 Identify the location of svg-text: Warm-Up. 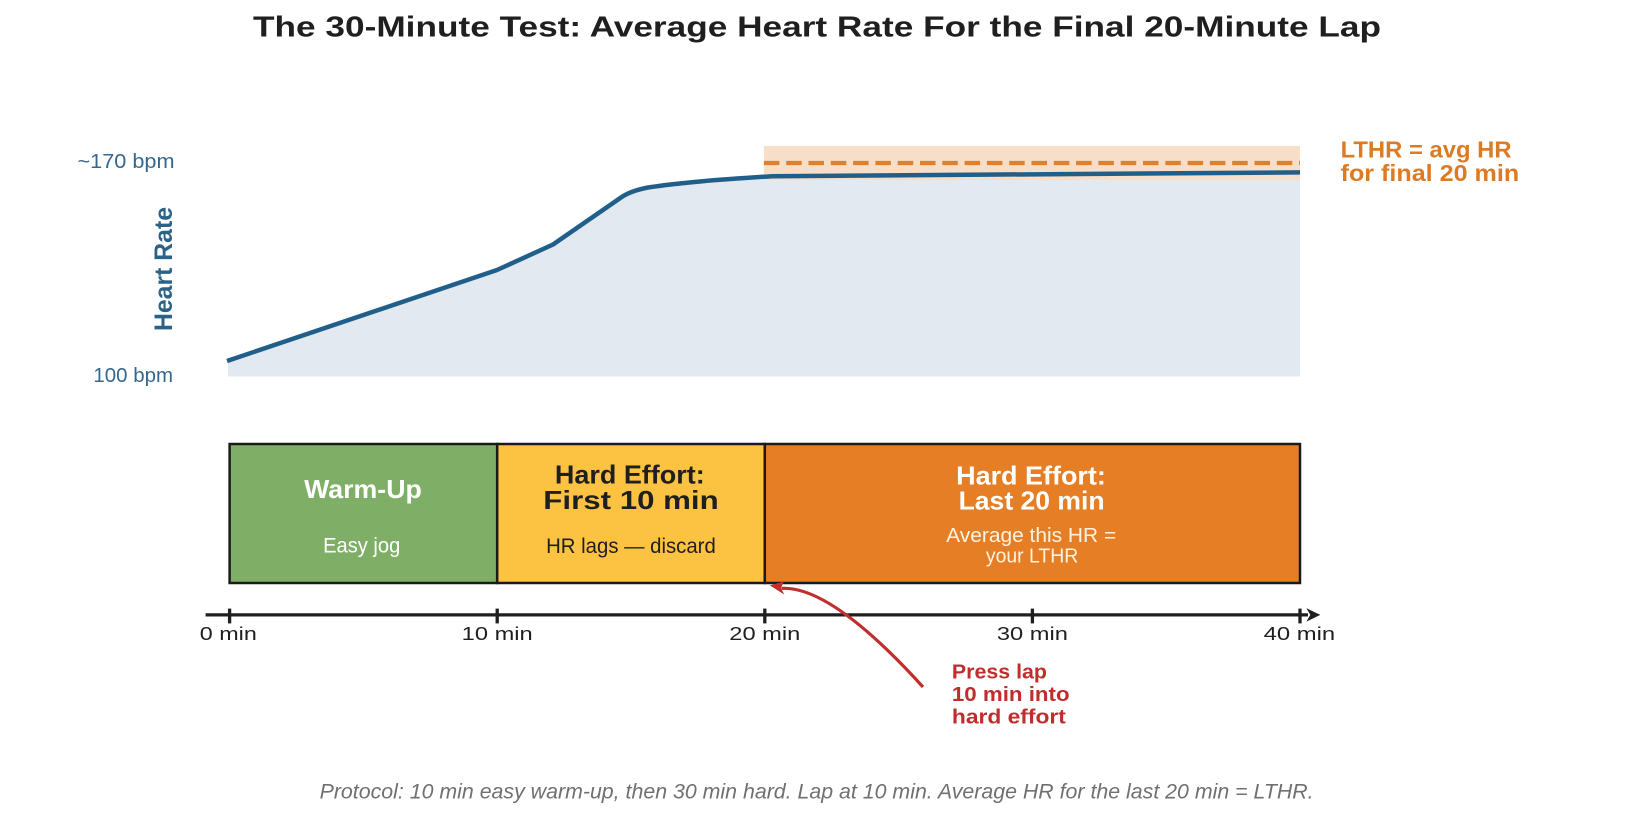
(363, 489).